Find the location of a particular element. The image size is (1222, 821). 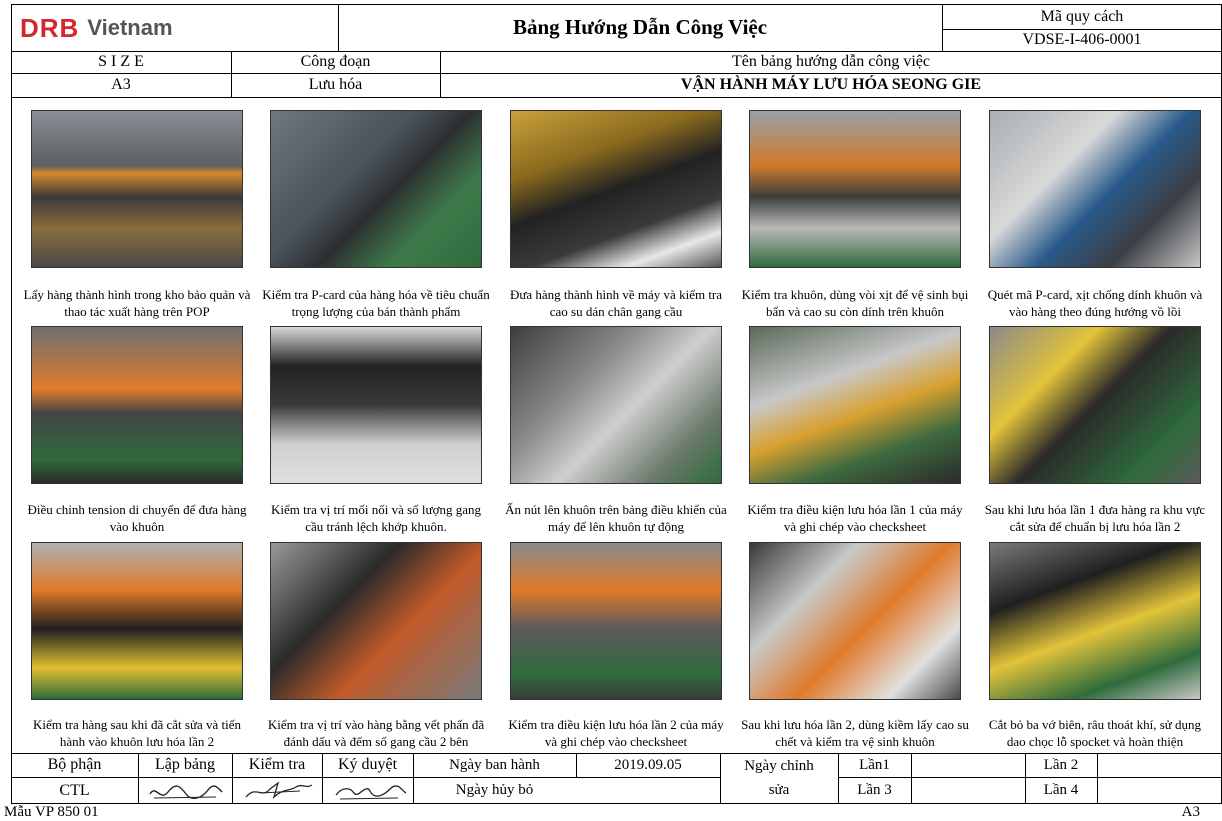

revision-3-label: Lần 3 is located at coordinates (874, 790).